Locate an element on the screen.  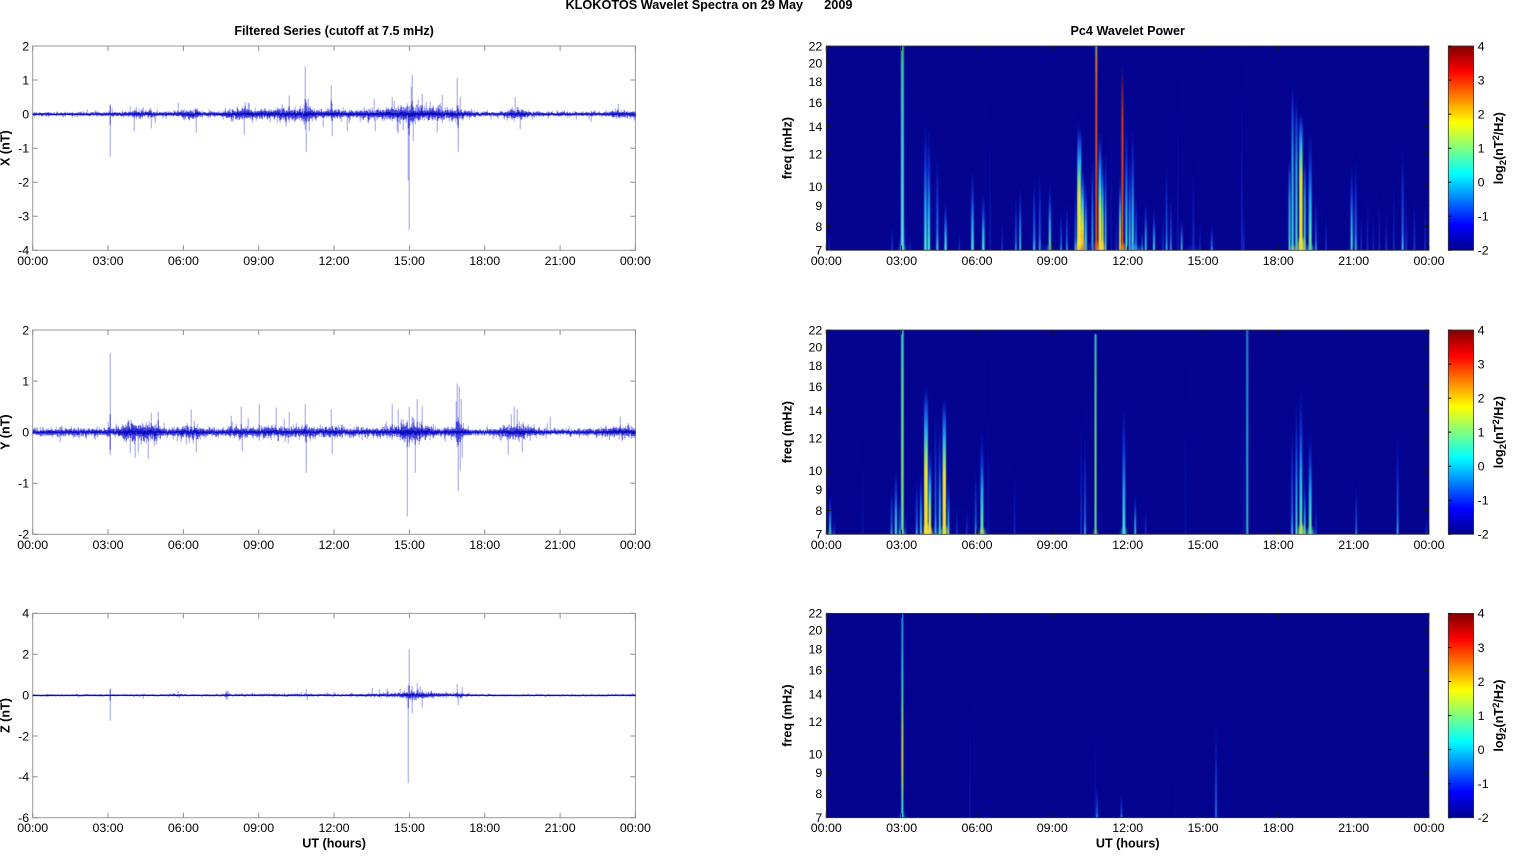
svg-text: -6 is located at coordinates (23, 818).